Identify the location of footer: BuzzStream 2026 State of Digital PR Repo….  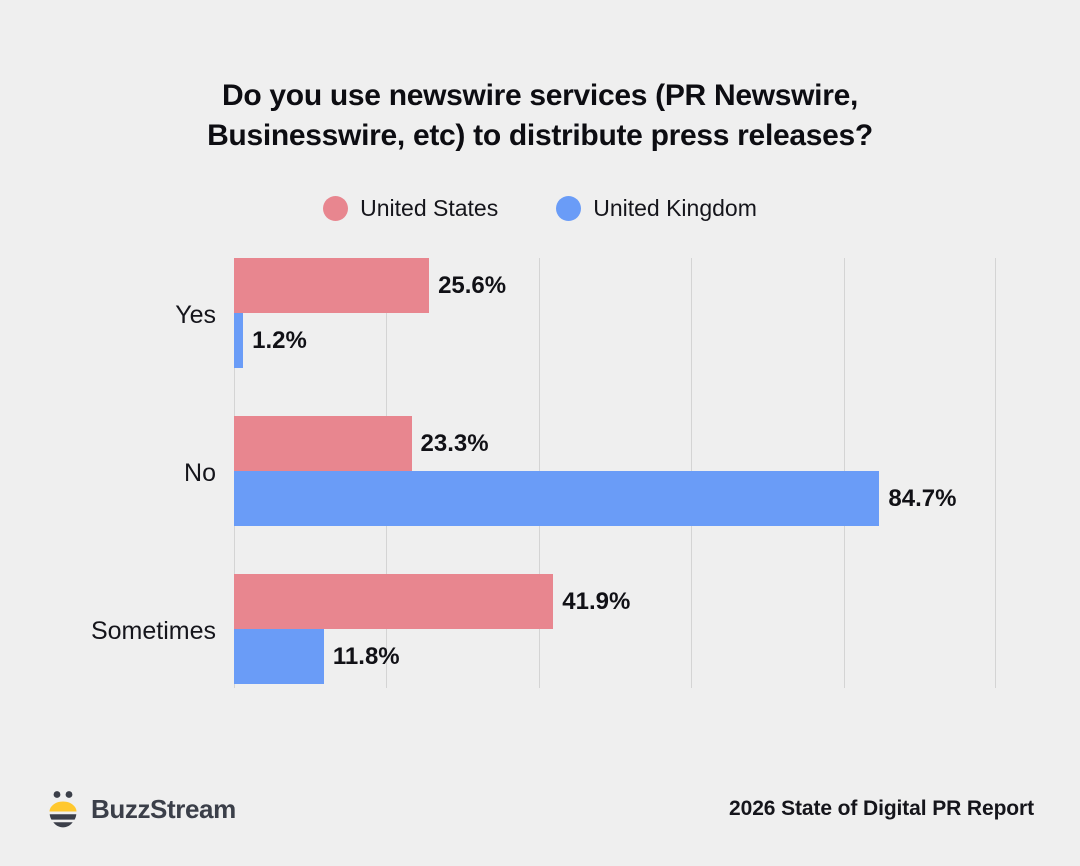
(540, 818).